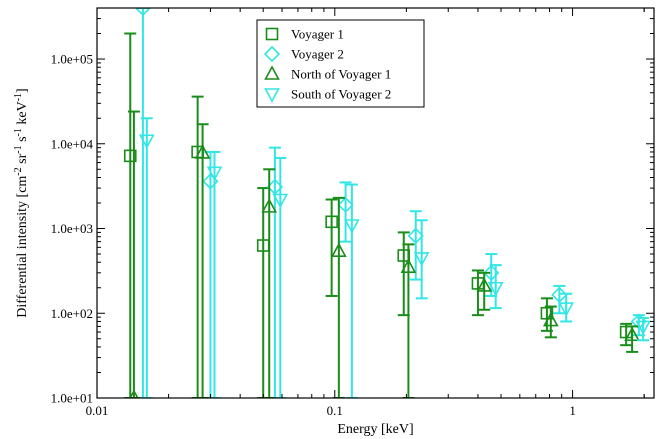 The height and width of the screenshot is (439, 663). What do you see at coordinates (375, 429) in the screenshot?
I see `x-axis-title: Energy [keV]` at bounding box center [375, 429].